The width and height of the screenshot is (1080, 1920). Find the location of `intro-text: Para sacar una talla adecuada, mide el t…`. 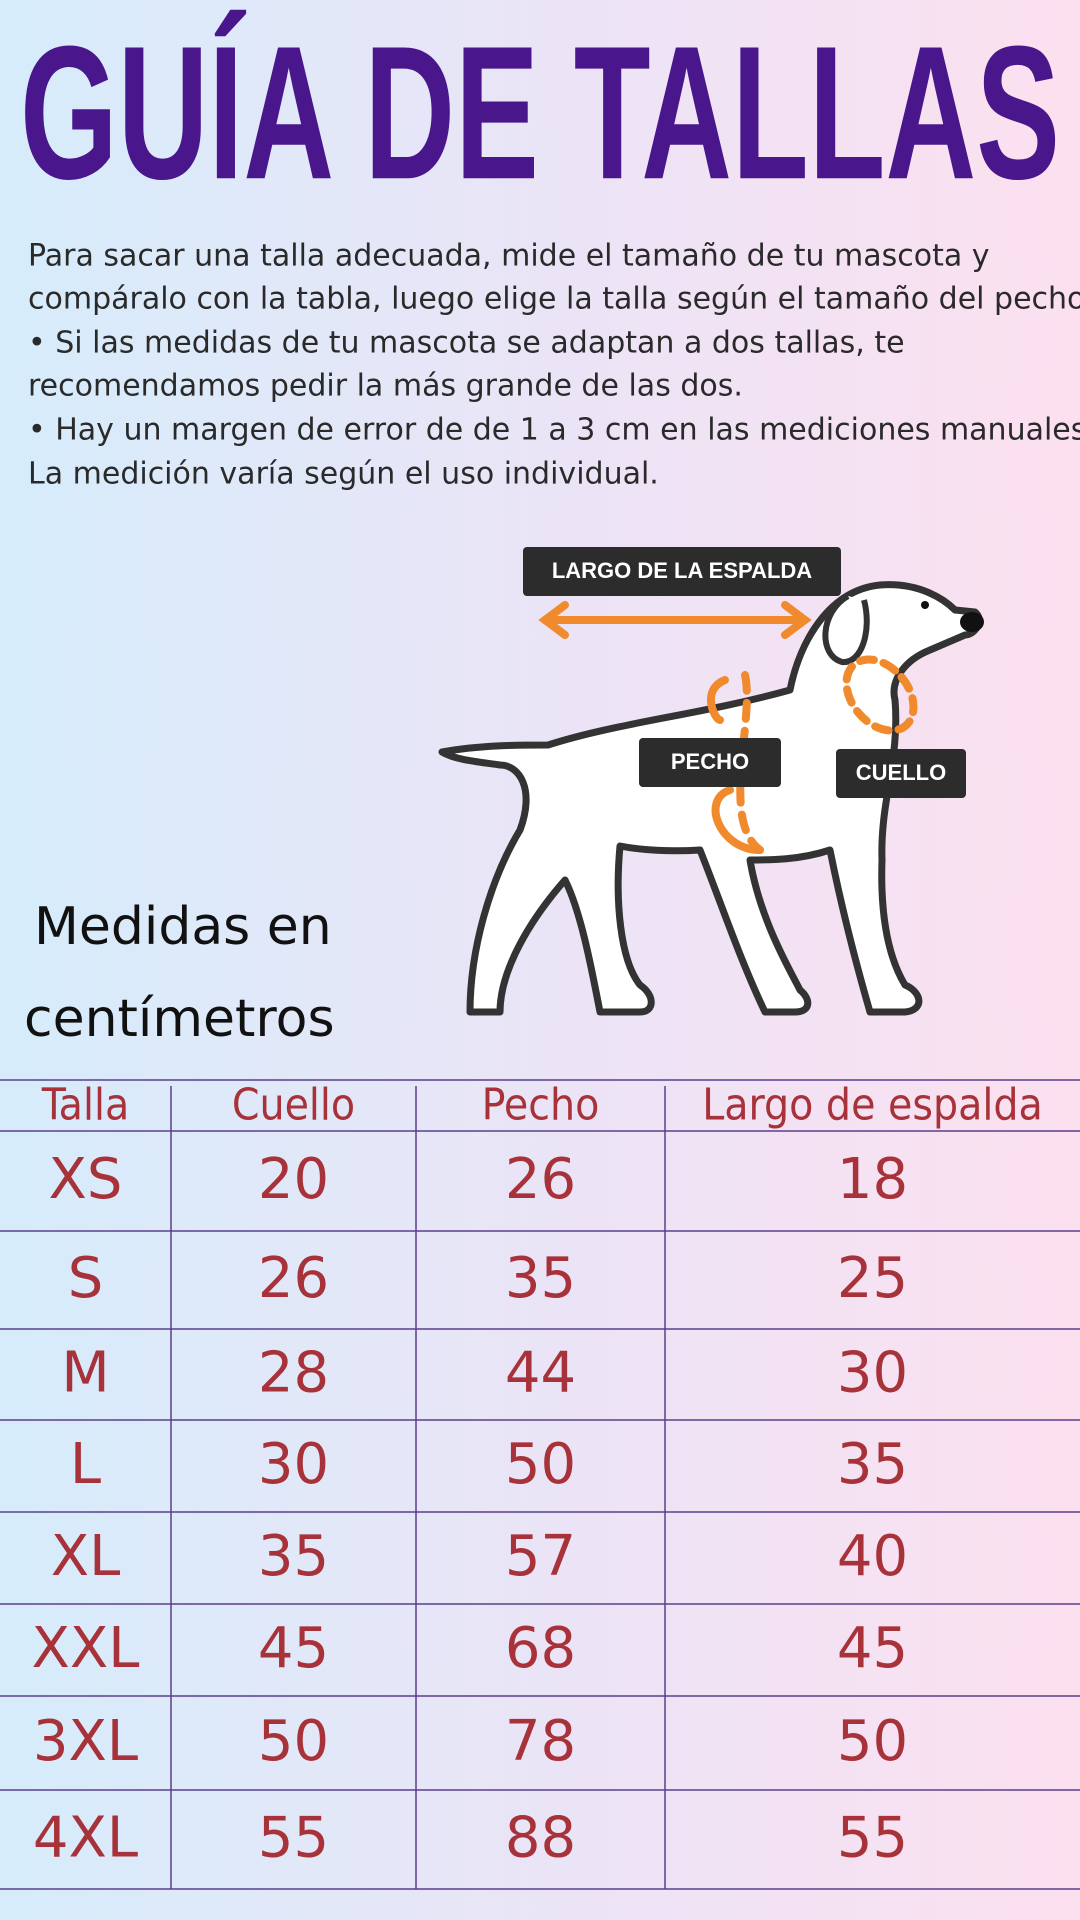

intro-text: Para sacar una talla adecuada, mide el t… is located at coordinates (554, 365).